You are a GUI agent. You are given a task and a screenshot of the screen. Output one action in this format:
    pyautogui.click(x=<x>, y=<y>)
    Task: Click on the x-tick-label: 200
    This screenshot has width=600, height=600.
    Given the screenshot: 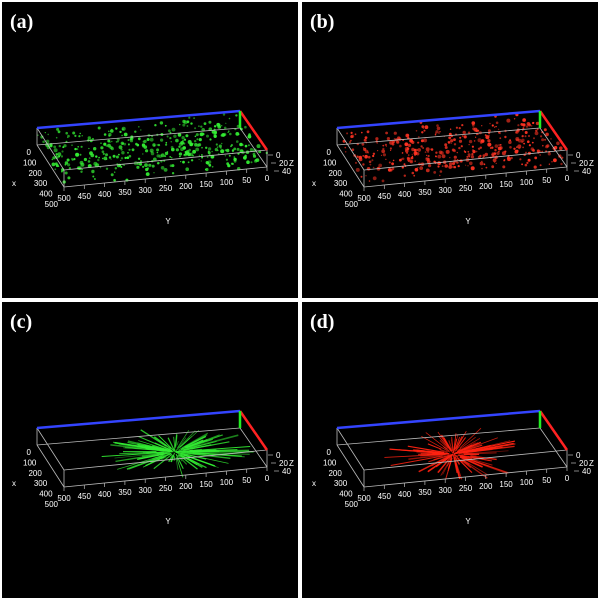 What is the action you would take?
    pyautogui.click(x=335, y=173)
    